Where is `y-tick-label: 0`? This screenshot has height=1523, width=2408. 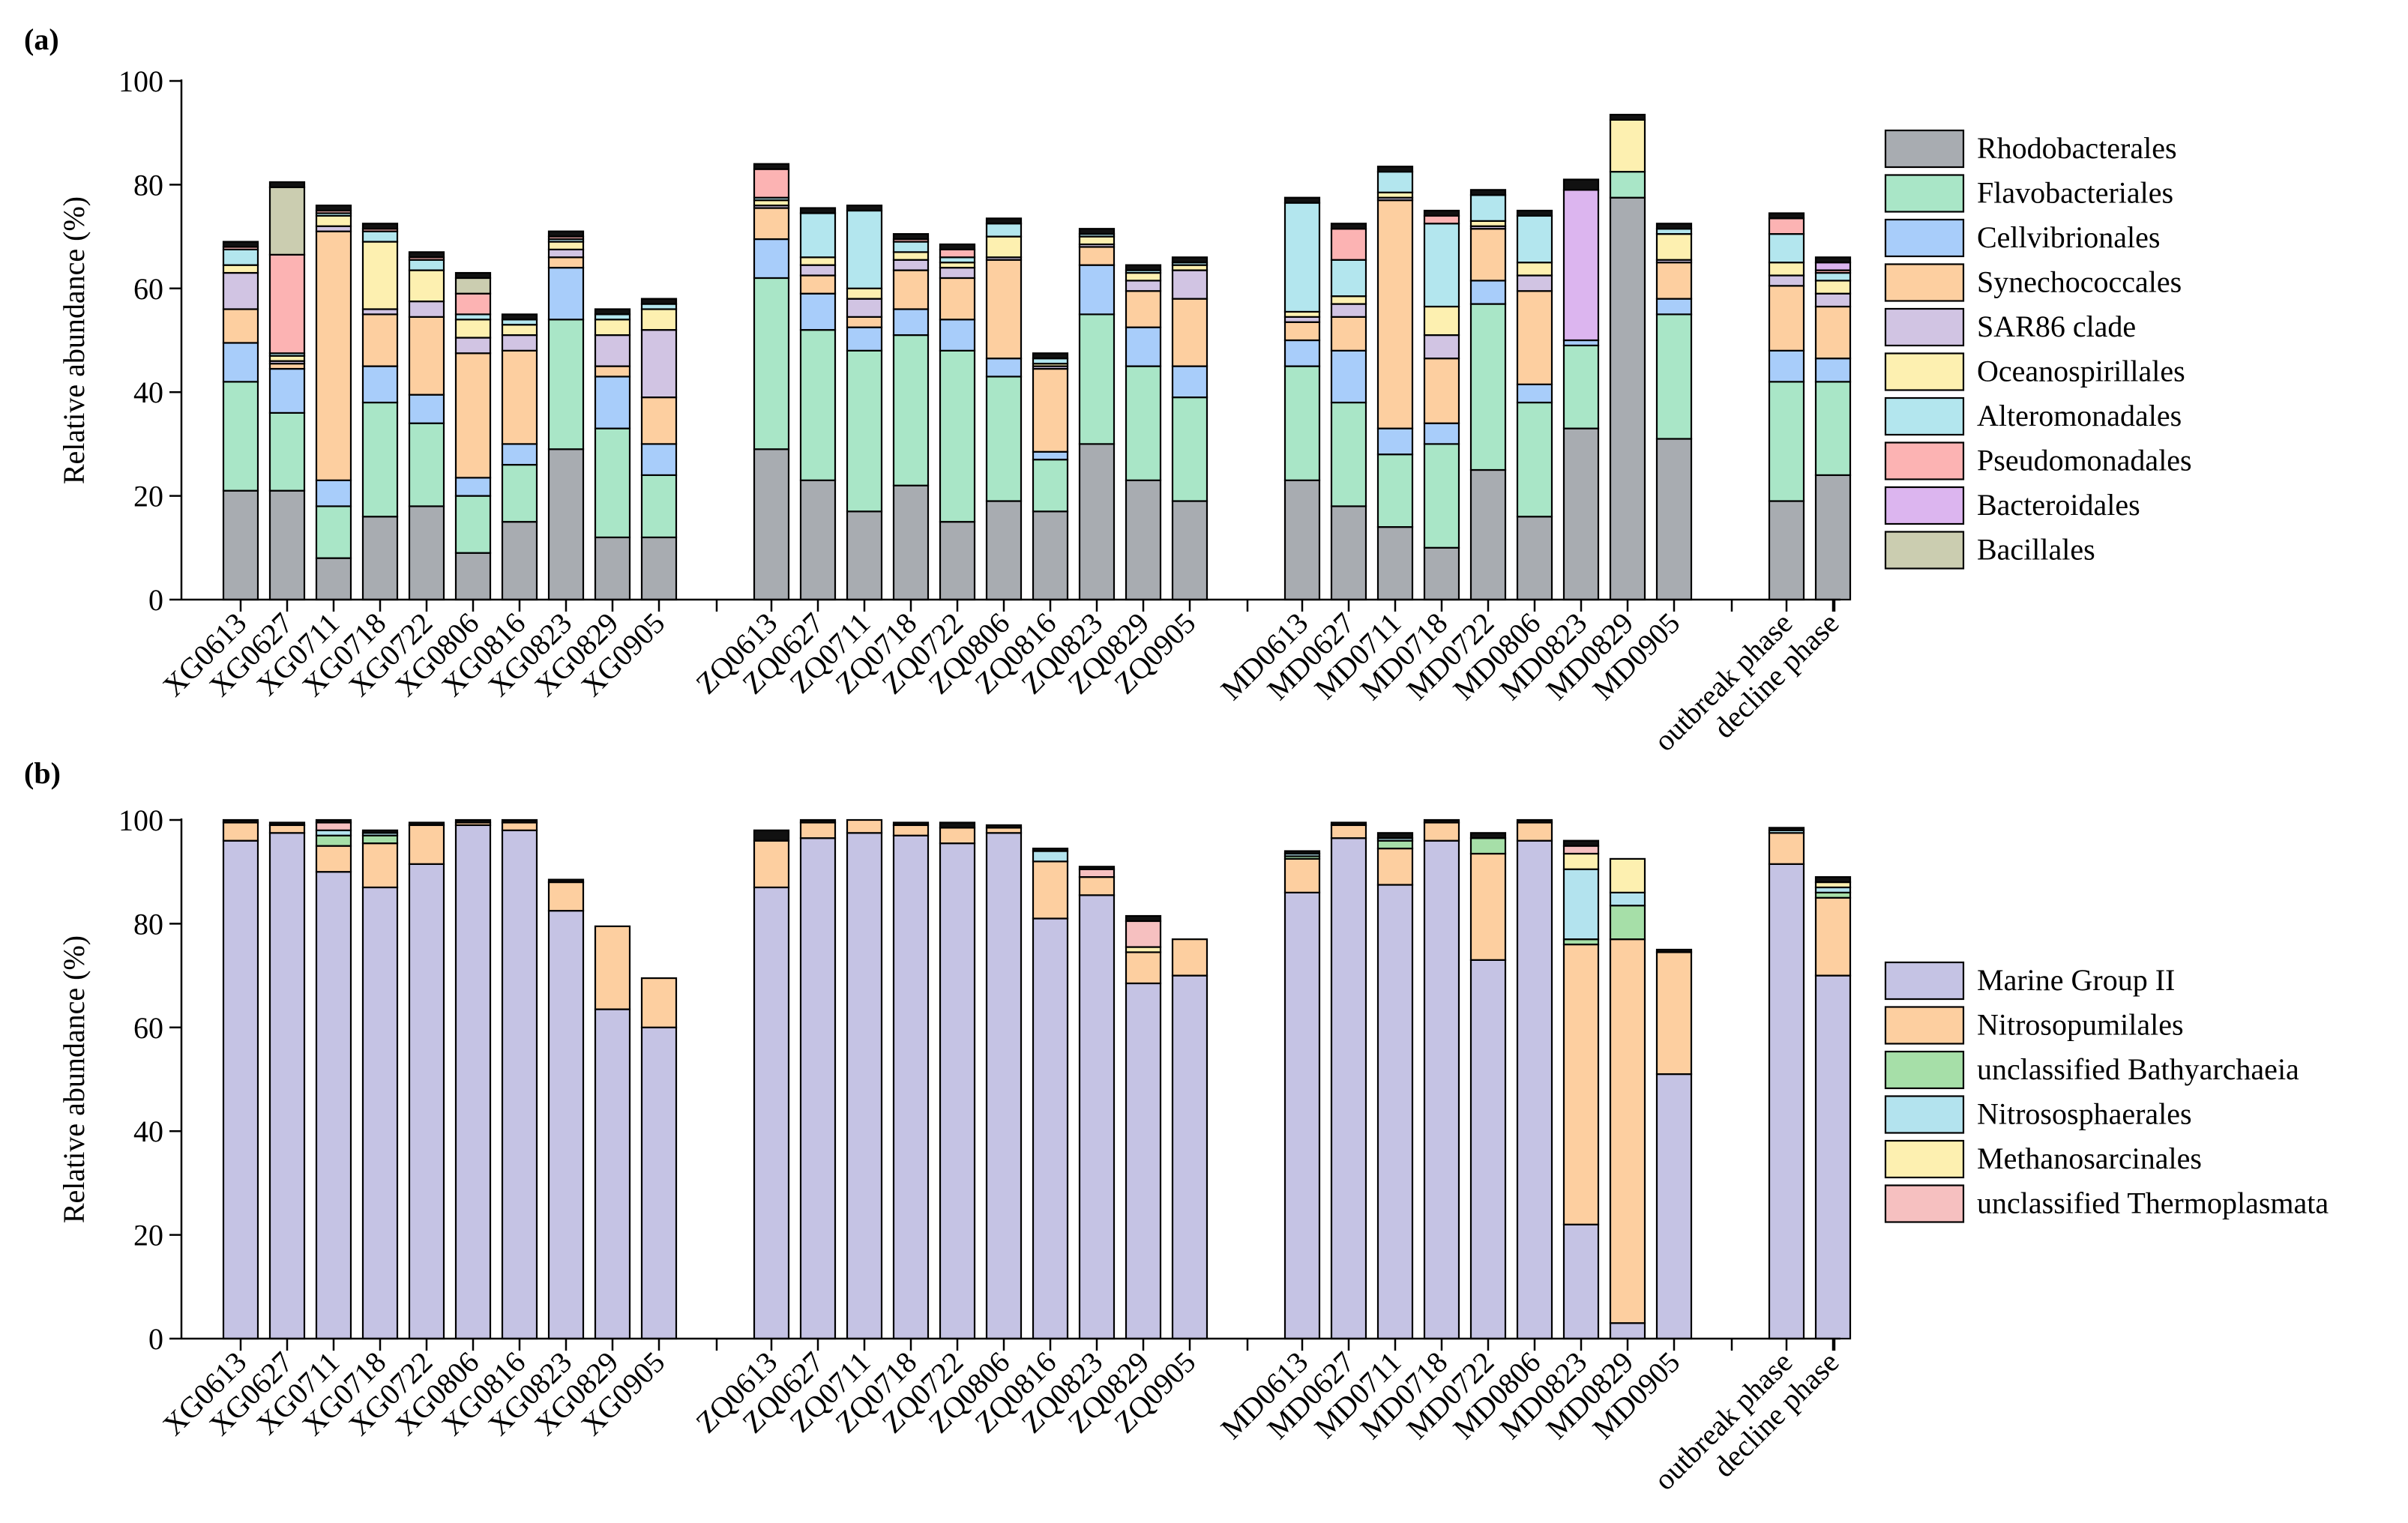
y-tick-label: 0 is located at coordinates (155, 600).